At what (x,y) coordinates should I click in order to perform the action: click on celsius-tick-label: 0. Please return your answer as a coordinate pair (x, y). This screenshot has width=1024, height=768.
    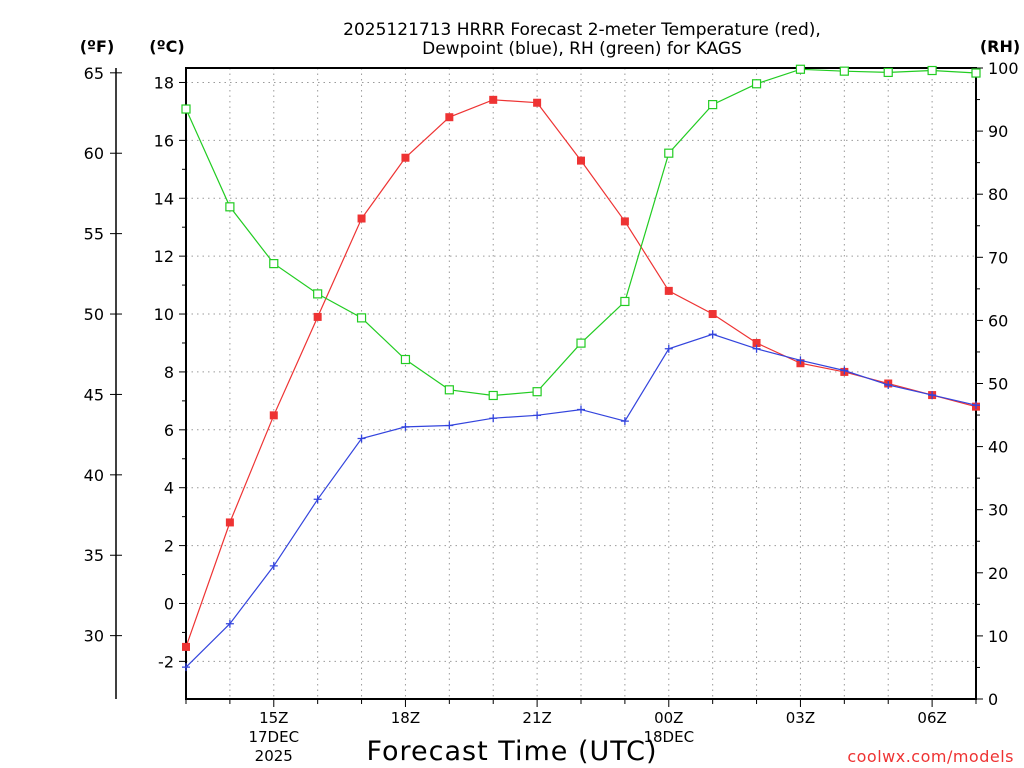
    Looking at the image, I should click on (169, 603).